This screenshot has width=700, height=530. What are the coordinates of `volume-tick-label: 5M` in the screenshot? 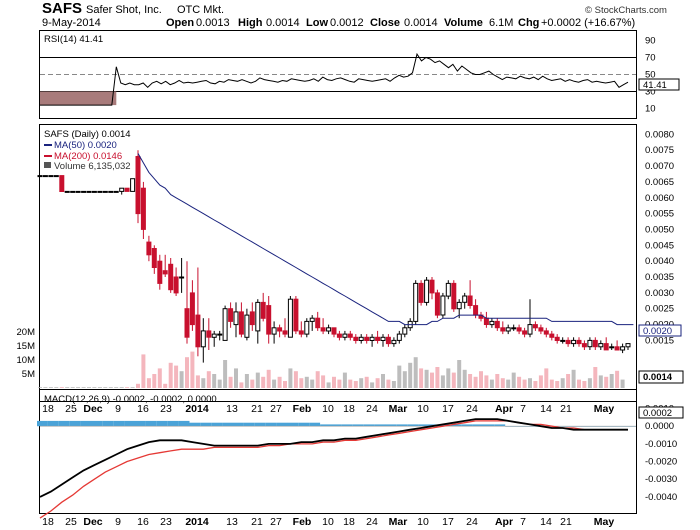 It's located at (28, 374).